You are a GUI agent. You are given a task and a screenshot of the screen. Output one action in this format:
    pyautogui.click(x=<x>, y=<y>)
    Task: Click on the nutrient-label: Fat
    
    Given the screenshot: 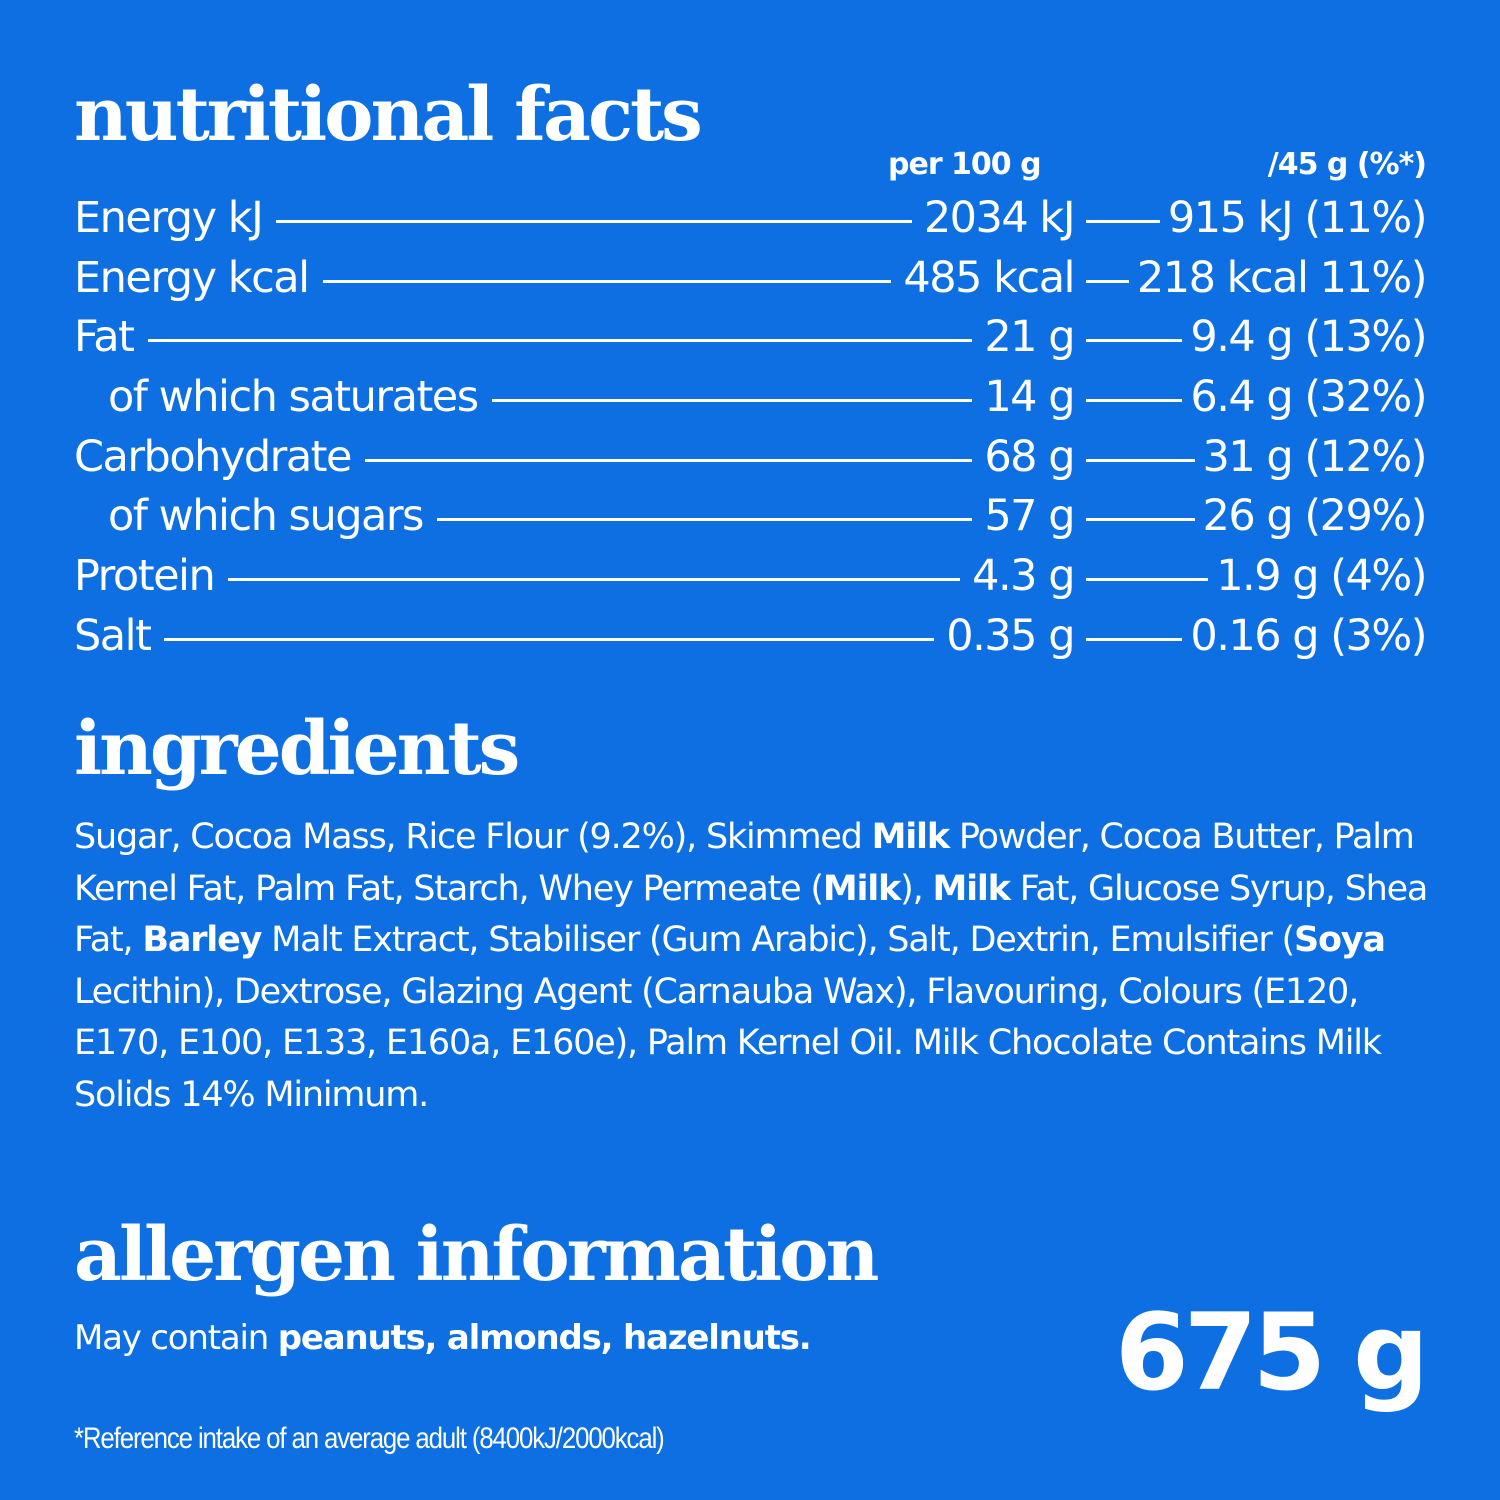 What is the action you would take?
    pyautogui.click(x=104, y=337)
    